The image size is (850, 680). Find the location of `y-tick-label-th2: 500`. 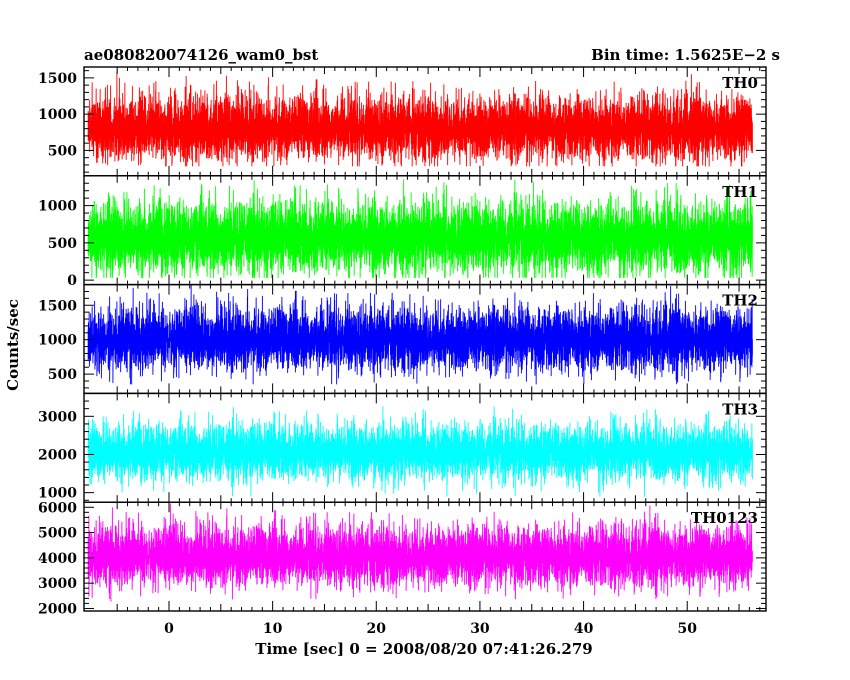

y-tick-label-th2: 500 is located at coordinates (62, 375).